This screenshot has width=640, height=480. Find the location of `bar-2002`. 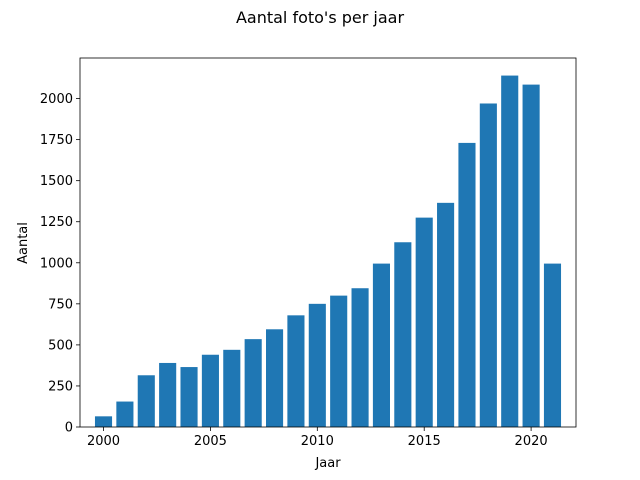

bar-2002 is located at coordinates (146, 401).